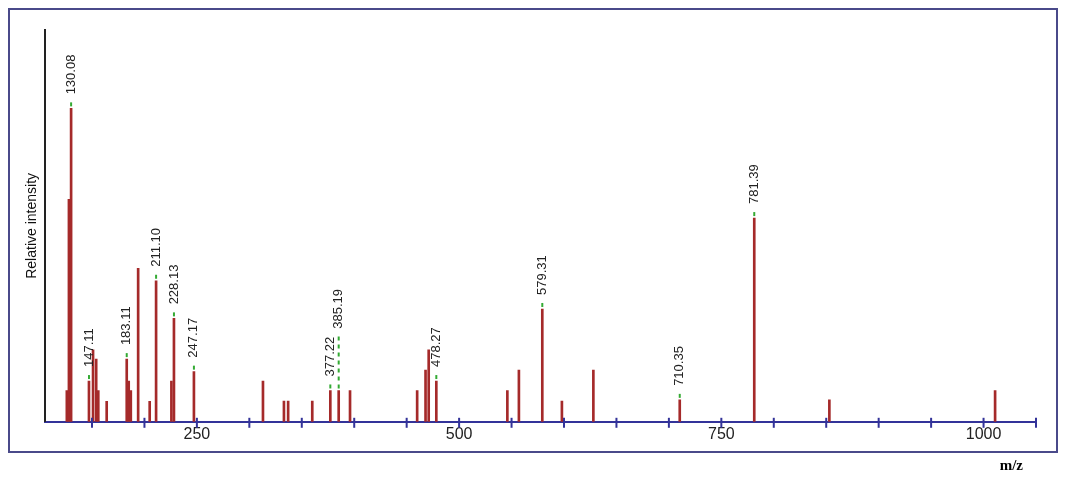  Describe the element at coordinates (679, 366) in the screenshot. I see `annotation: 710.35` at that location.